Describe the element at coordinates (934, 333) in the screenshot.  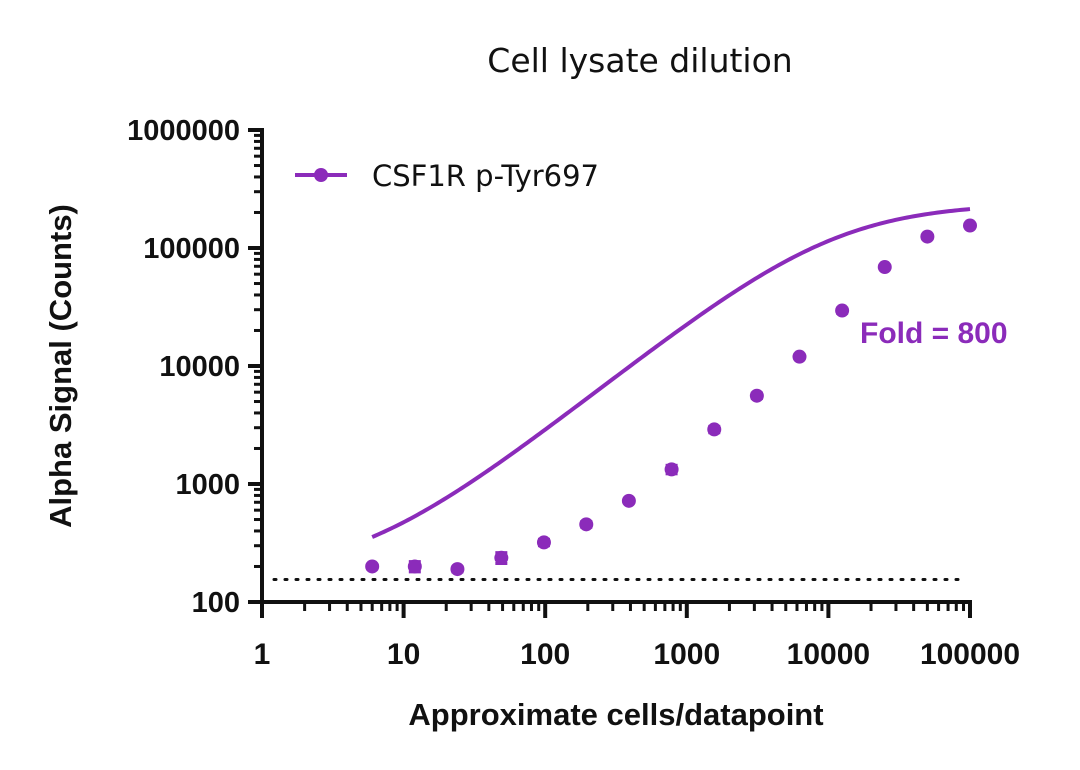
I see `fold-annotation: Fold = 800` at that location.